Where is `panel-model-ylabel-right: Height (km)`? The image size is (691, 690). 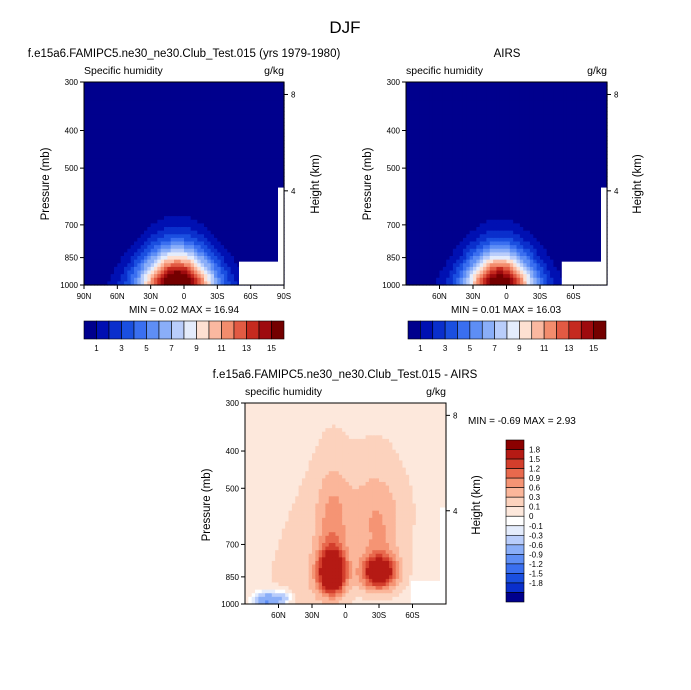 panel-model-ylabel-right: Height (km) is located at coordinates (316, 184).